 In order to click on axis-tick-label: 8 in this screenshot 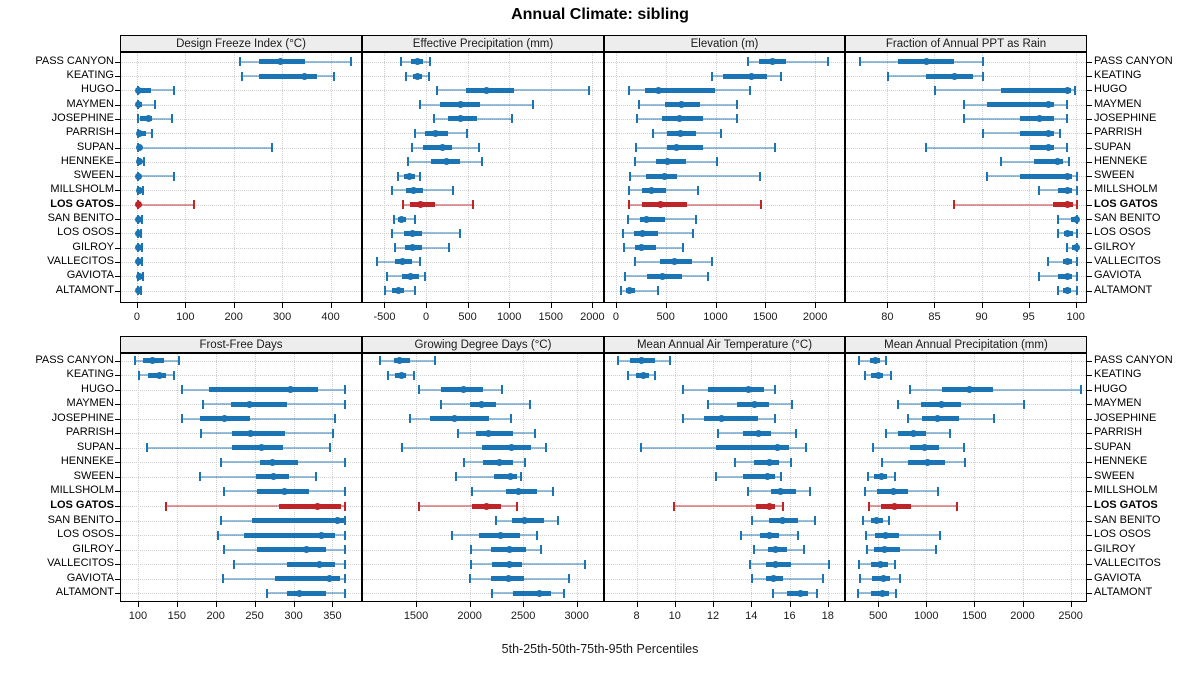, I will do `click(636, 616)`.